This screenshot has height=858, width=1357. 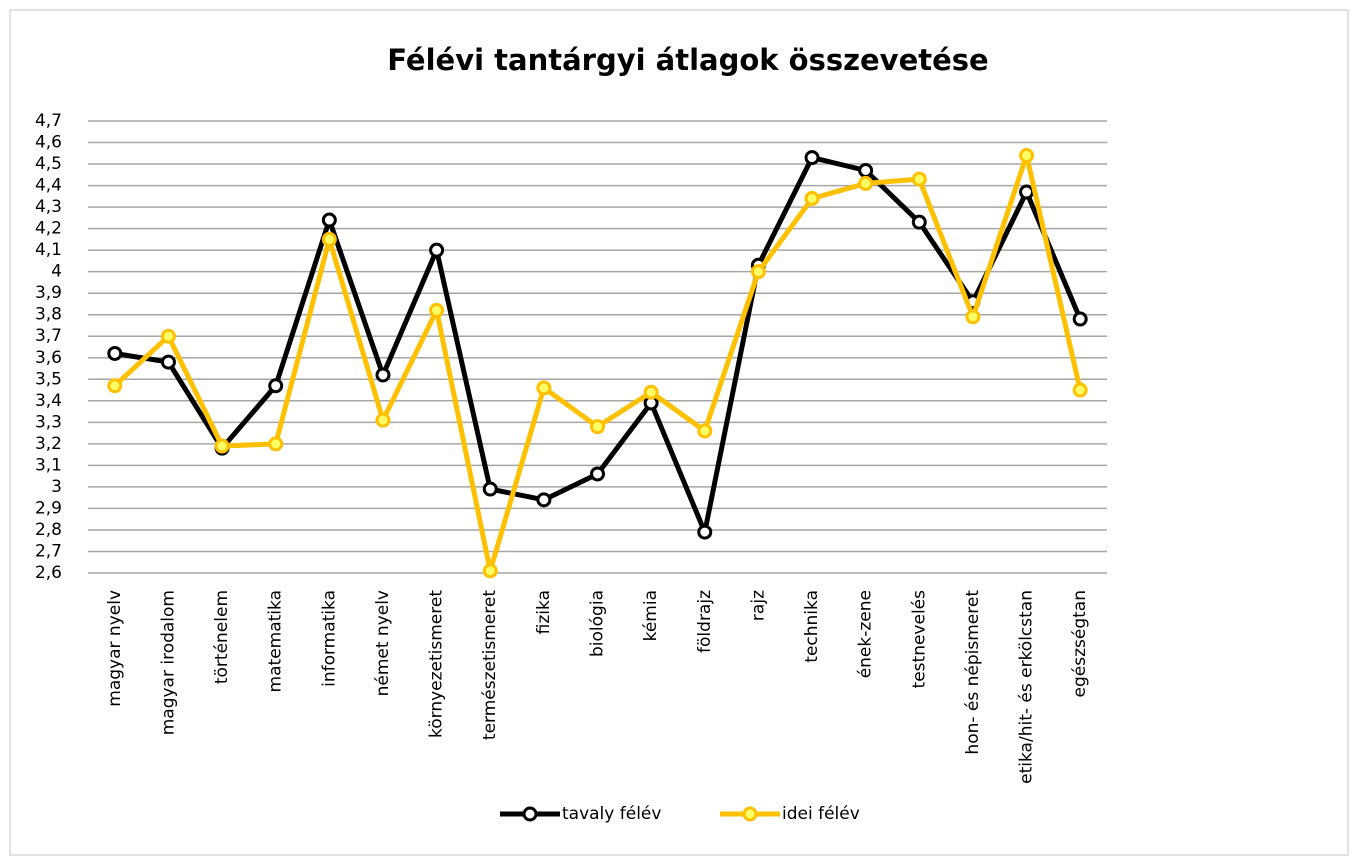 What do you see at coordinates (812, 626) in the screenshot?
I see `x-tick-label: technika` at bounding box center [812, 626].